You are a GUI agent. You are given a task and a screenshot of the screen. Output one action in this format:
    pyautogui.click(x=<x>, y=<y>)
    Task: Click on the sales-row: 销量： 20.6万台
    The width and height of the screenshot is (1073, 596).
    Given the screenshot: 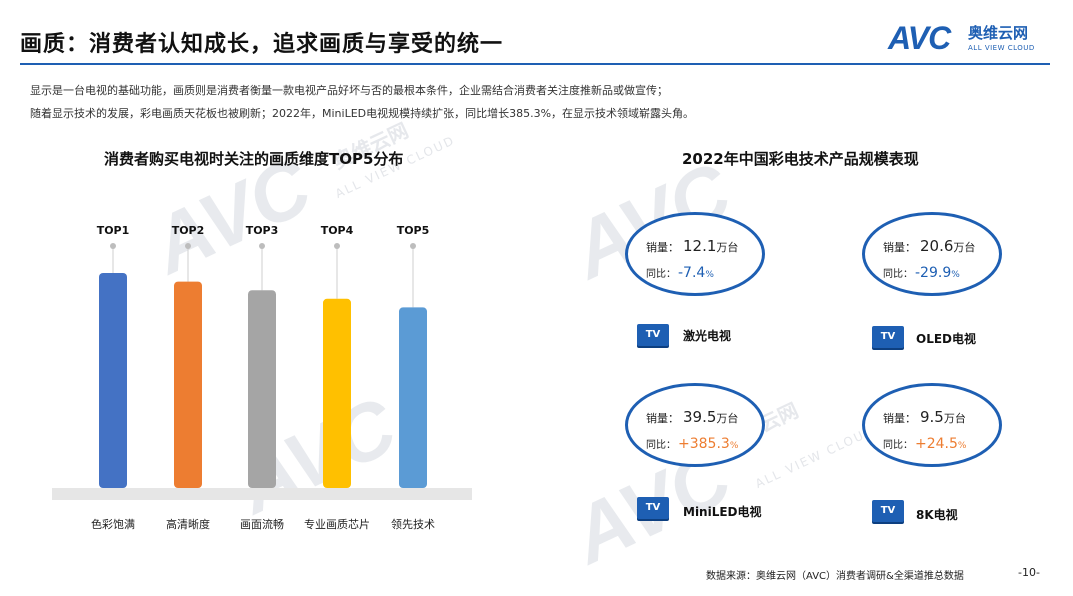 What is the action you would take?
    pyautogui.click(x=929, y=246)
    